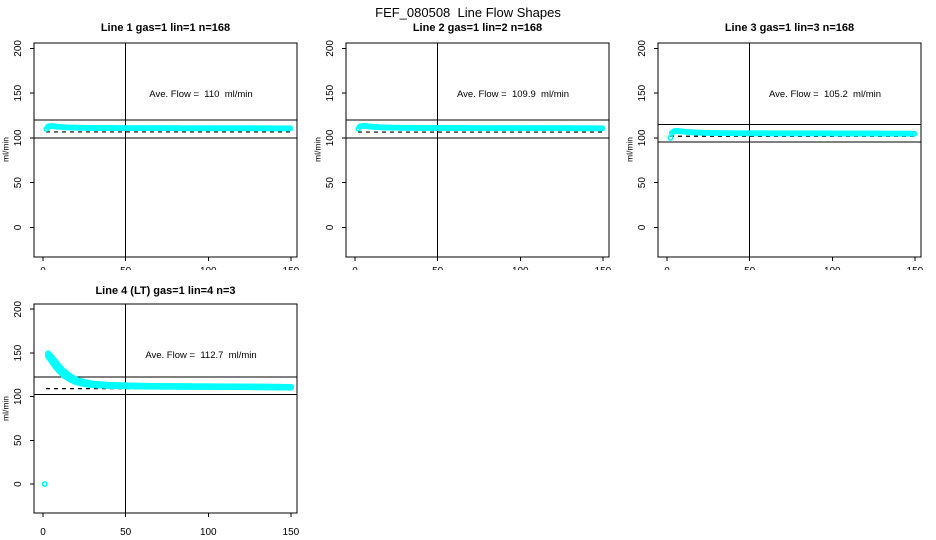 The height and width of the screenshot is (540, 936). Describe the element at coordinates (477, 28) in the screenshot. I see `panel-title: Line 2 gas=1 lin=2 n=168` at that location.